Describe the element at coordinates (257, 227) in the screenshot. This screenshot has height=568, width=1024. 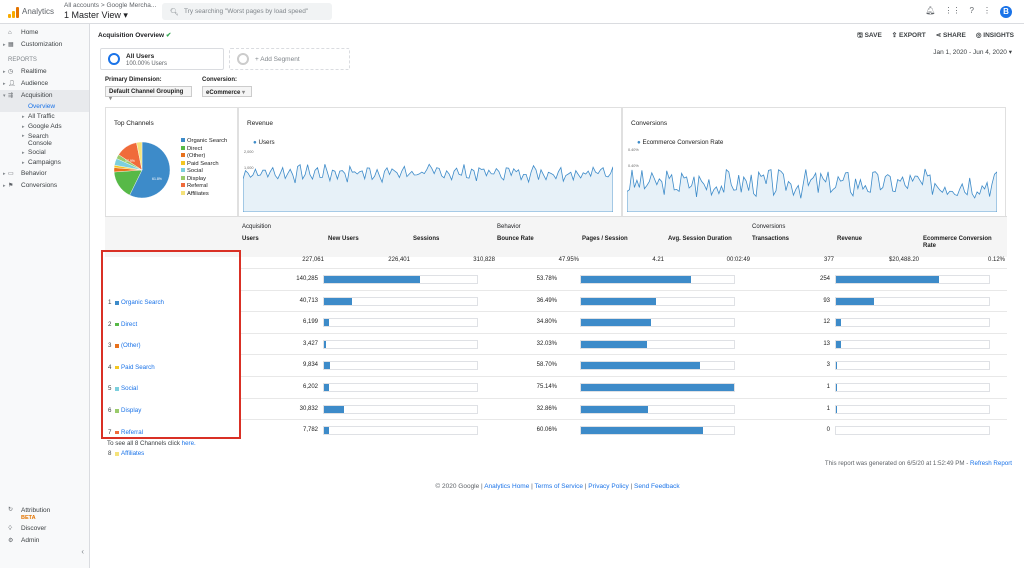
I see `group-acquisition: Acquisition` at that location.